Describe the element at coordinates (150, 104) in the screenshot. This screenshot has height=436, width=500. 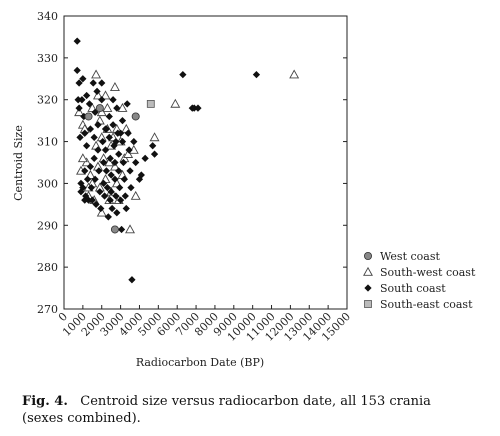
I see `data-point-square` at that location.